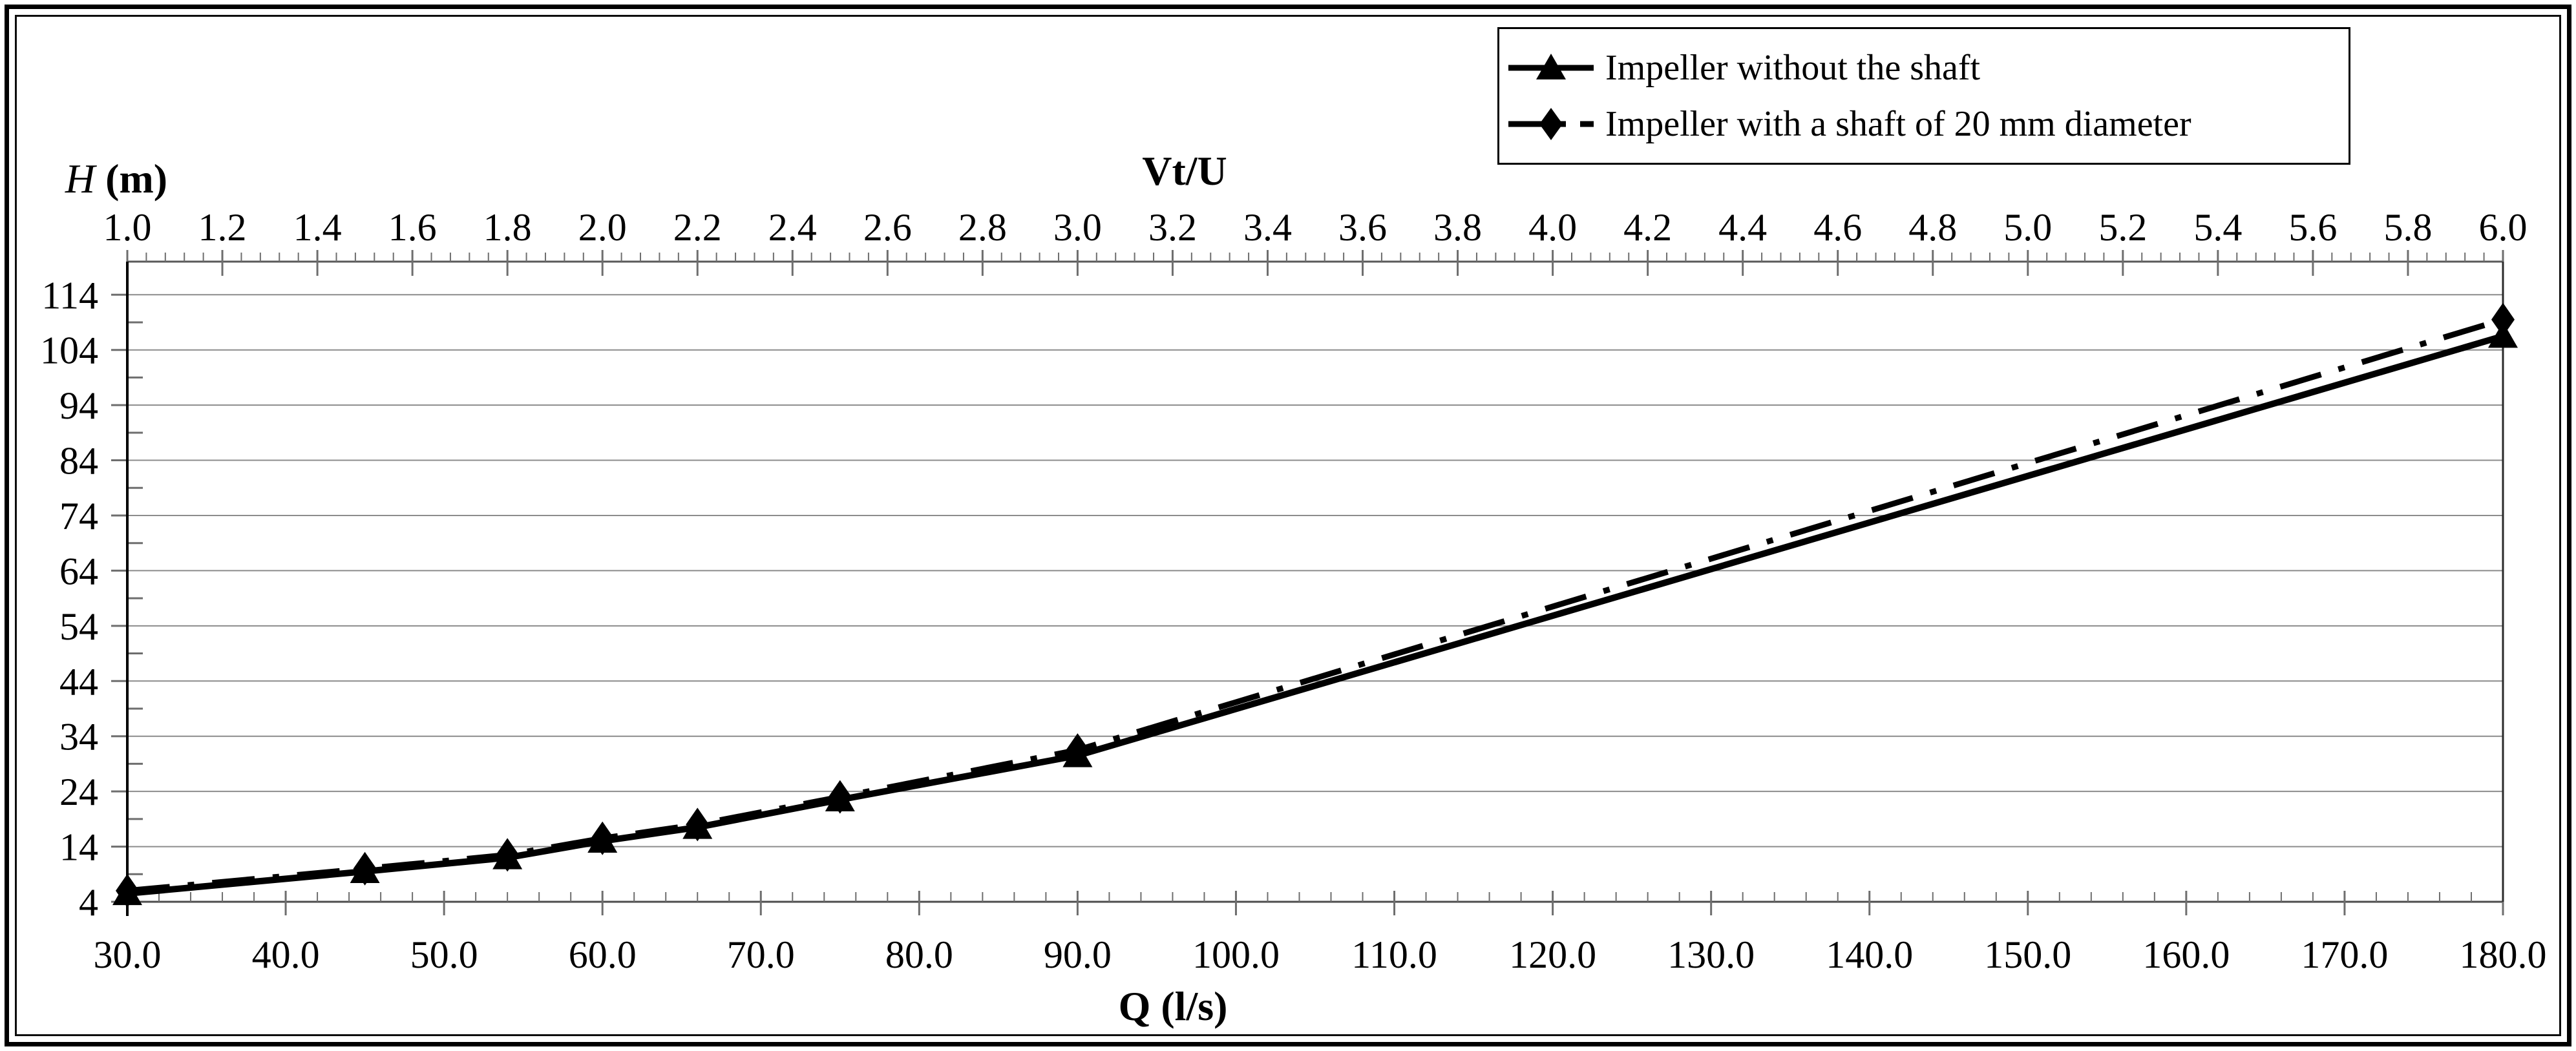 The height and width of the screenshot is (1051, 2576). What do you see at coordinates (1078, 954) in the screenshot?
I see `bottom-tick-label: 90.0` at bounding box center [1078, 954].